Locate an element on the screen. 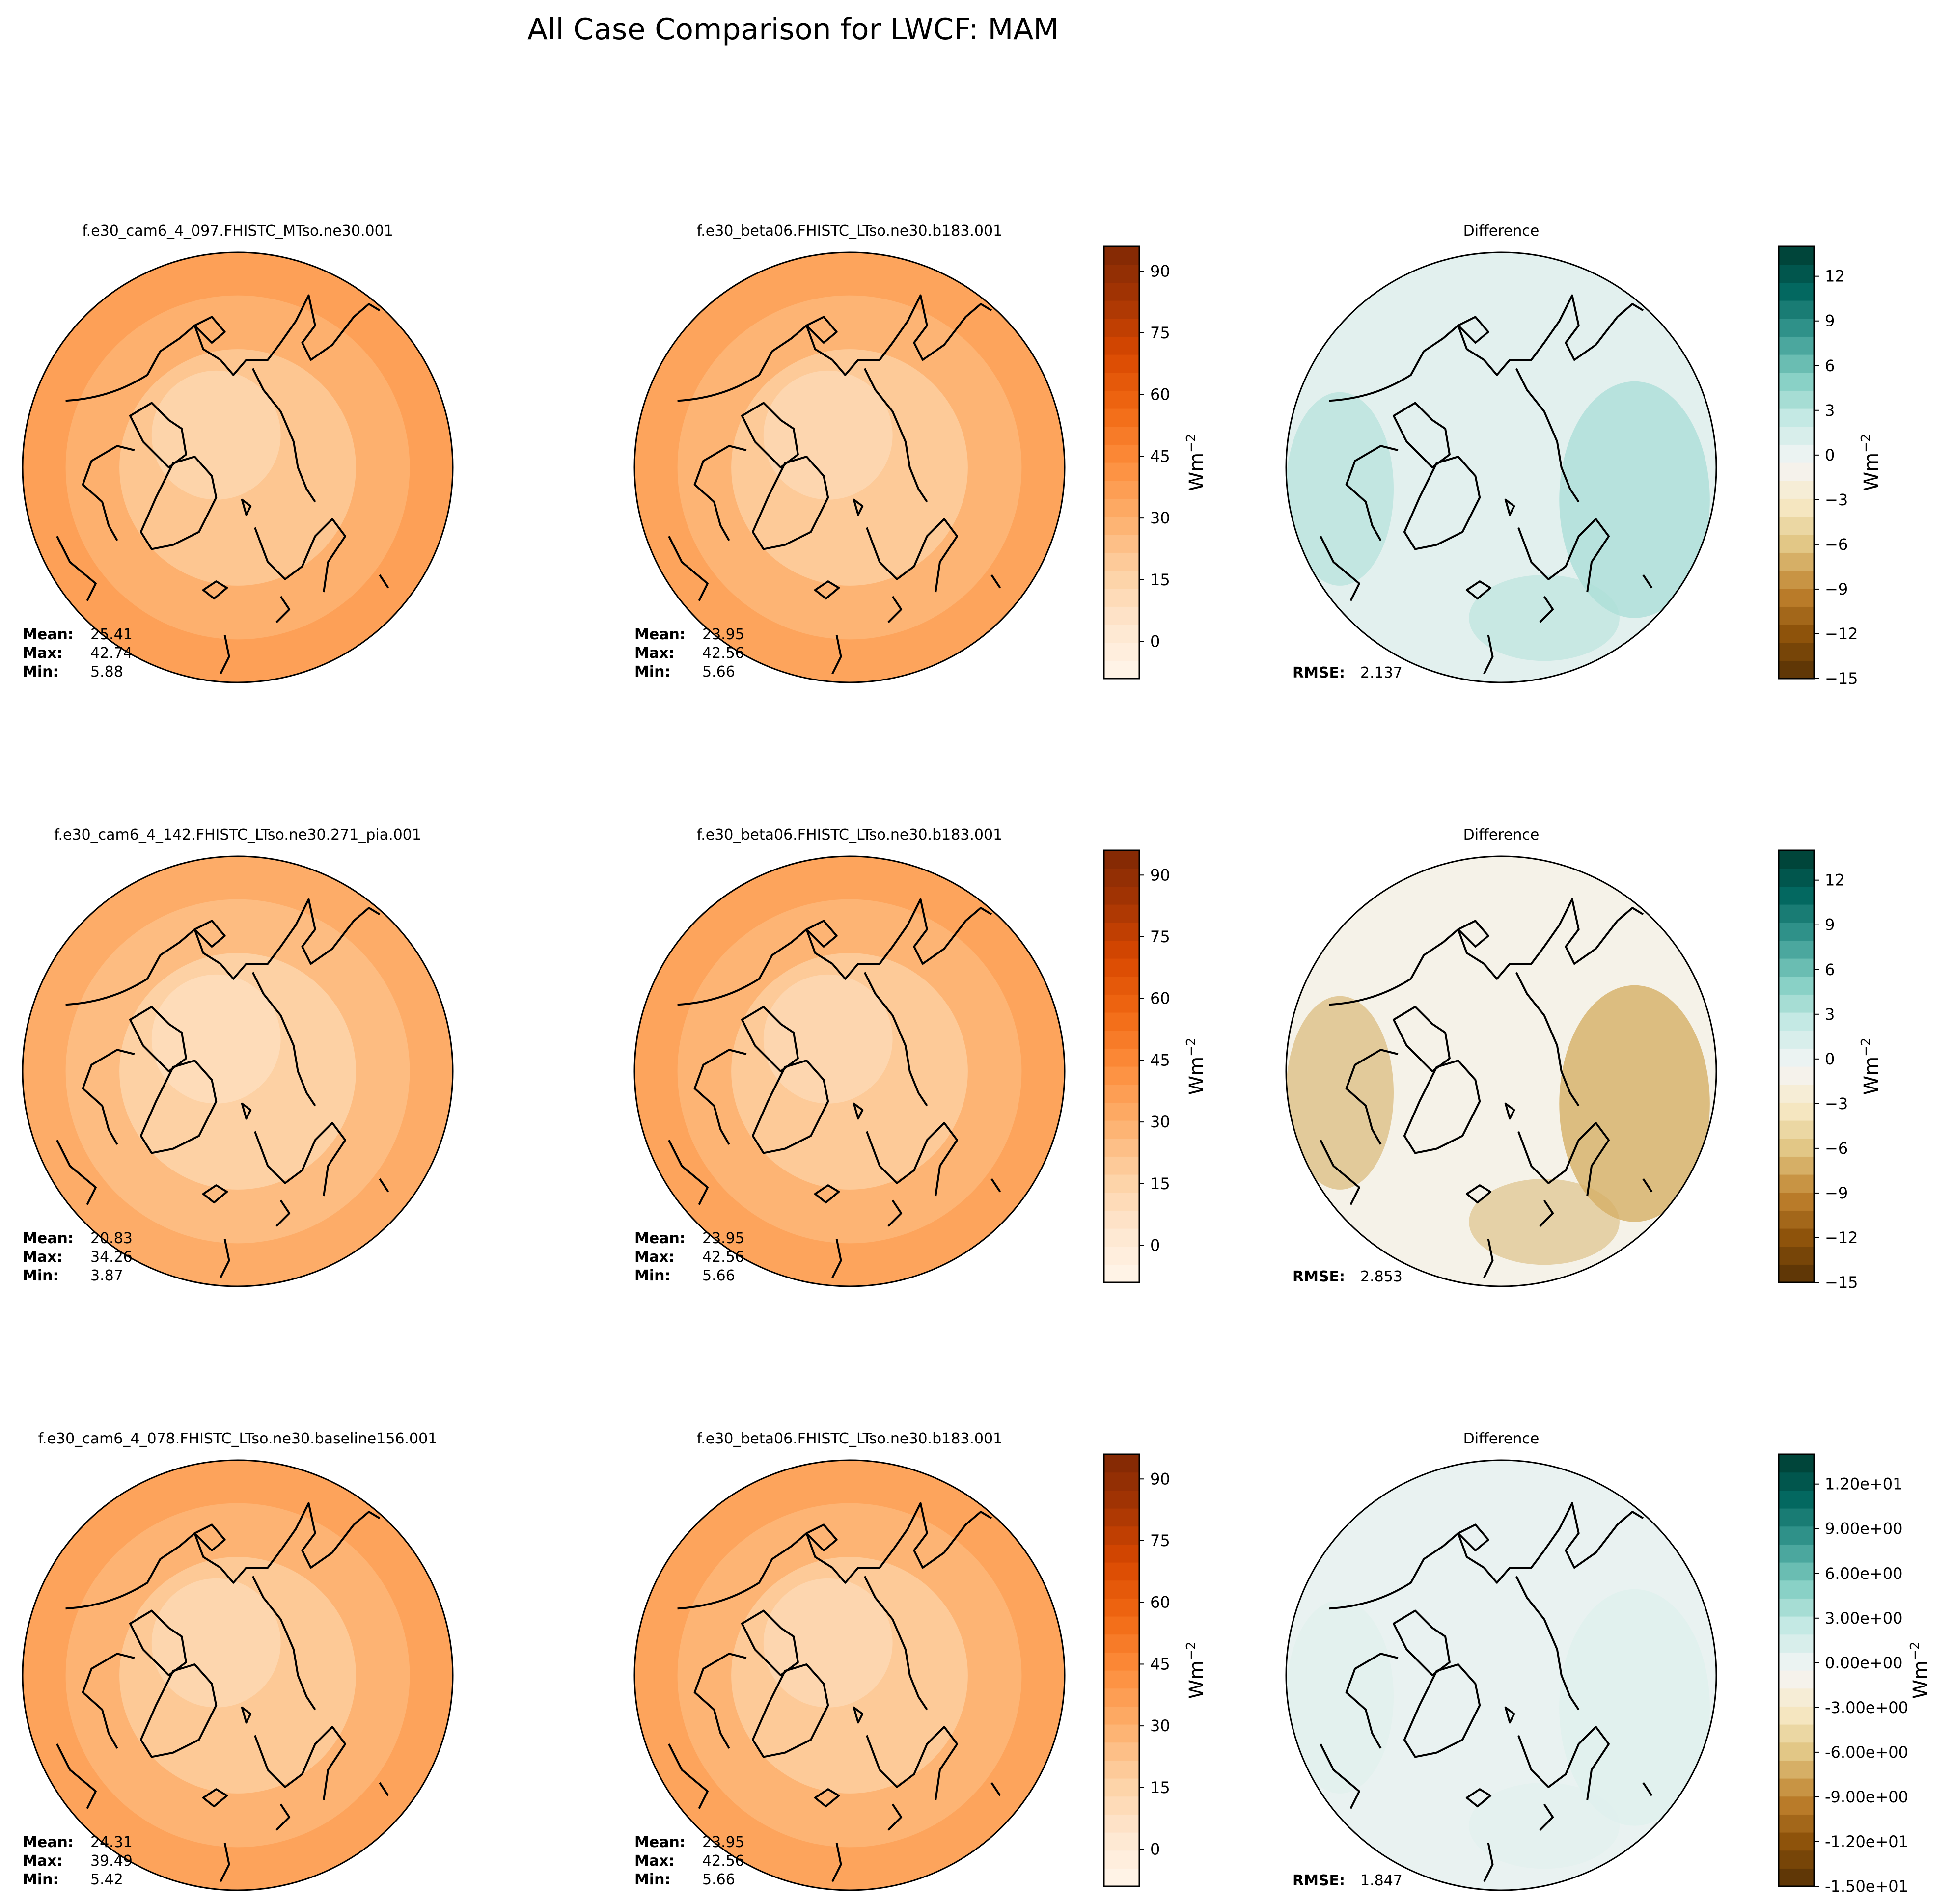 The height and width of the screenshot is (1904, 1953). field-colorbar-3-tick-label: 15 is located at coordinates (1160, 1787).